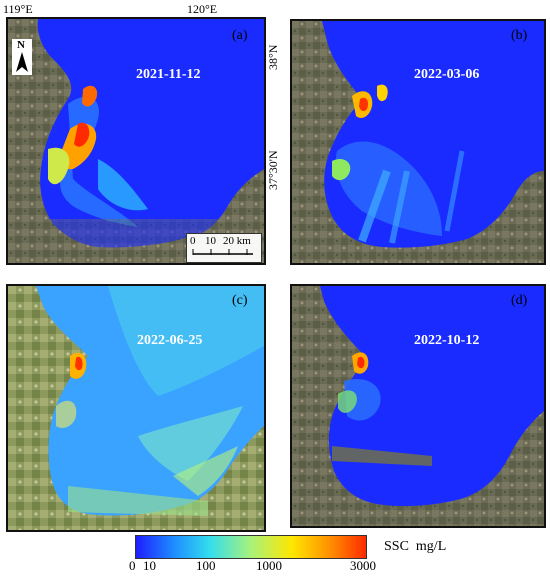 This screenshot has width=550, height=577. Describe the element at coordinates (269, 565) in the screenshot. I see `colorbar-tick-1000: 1000` at that location.